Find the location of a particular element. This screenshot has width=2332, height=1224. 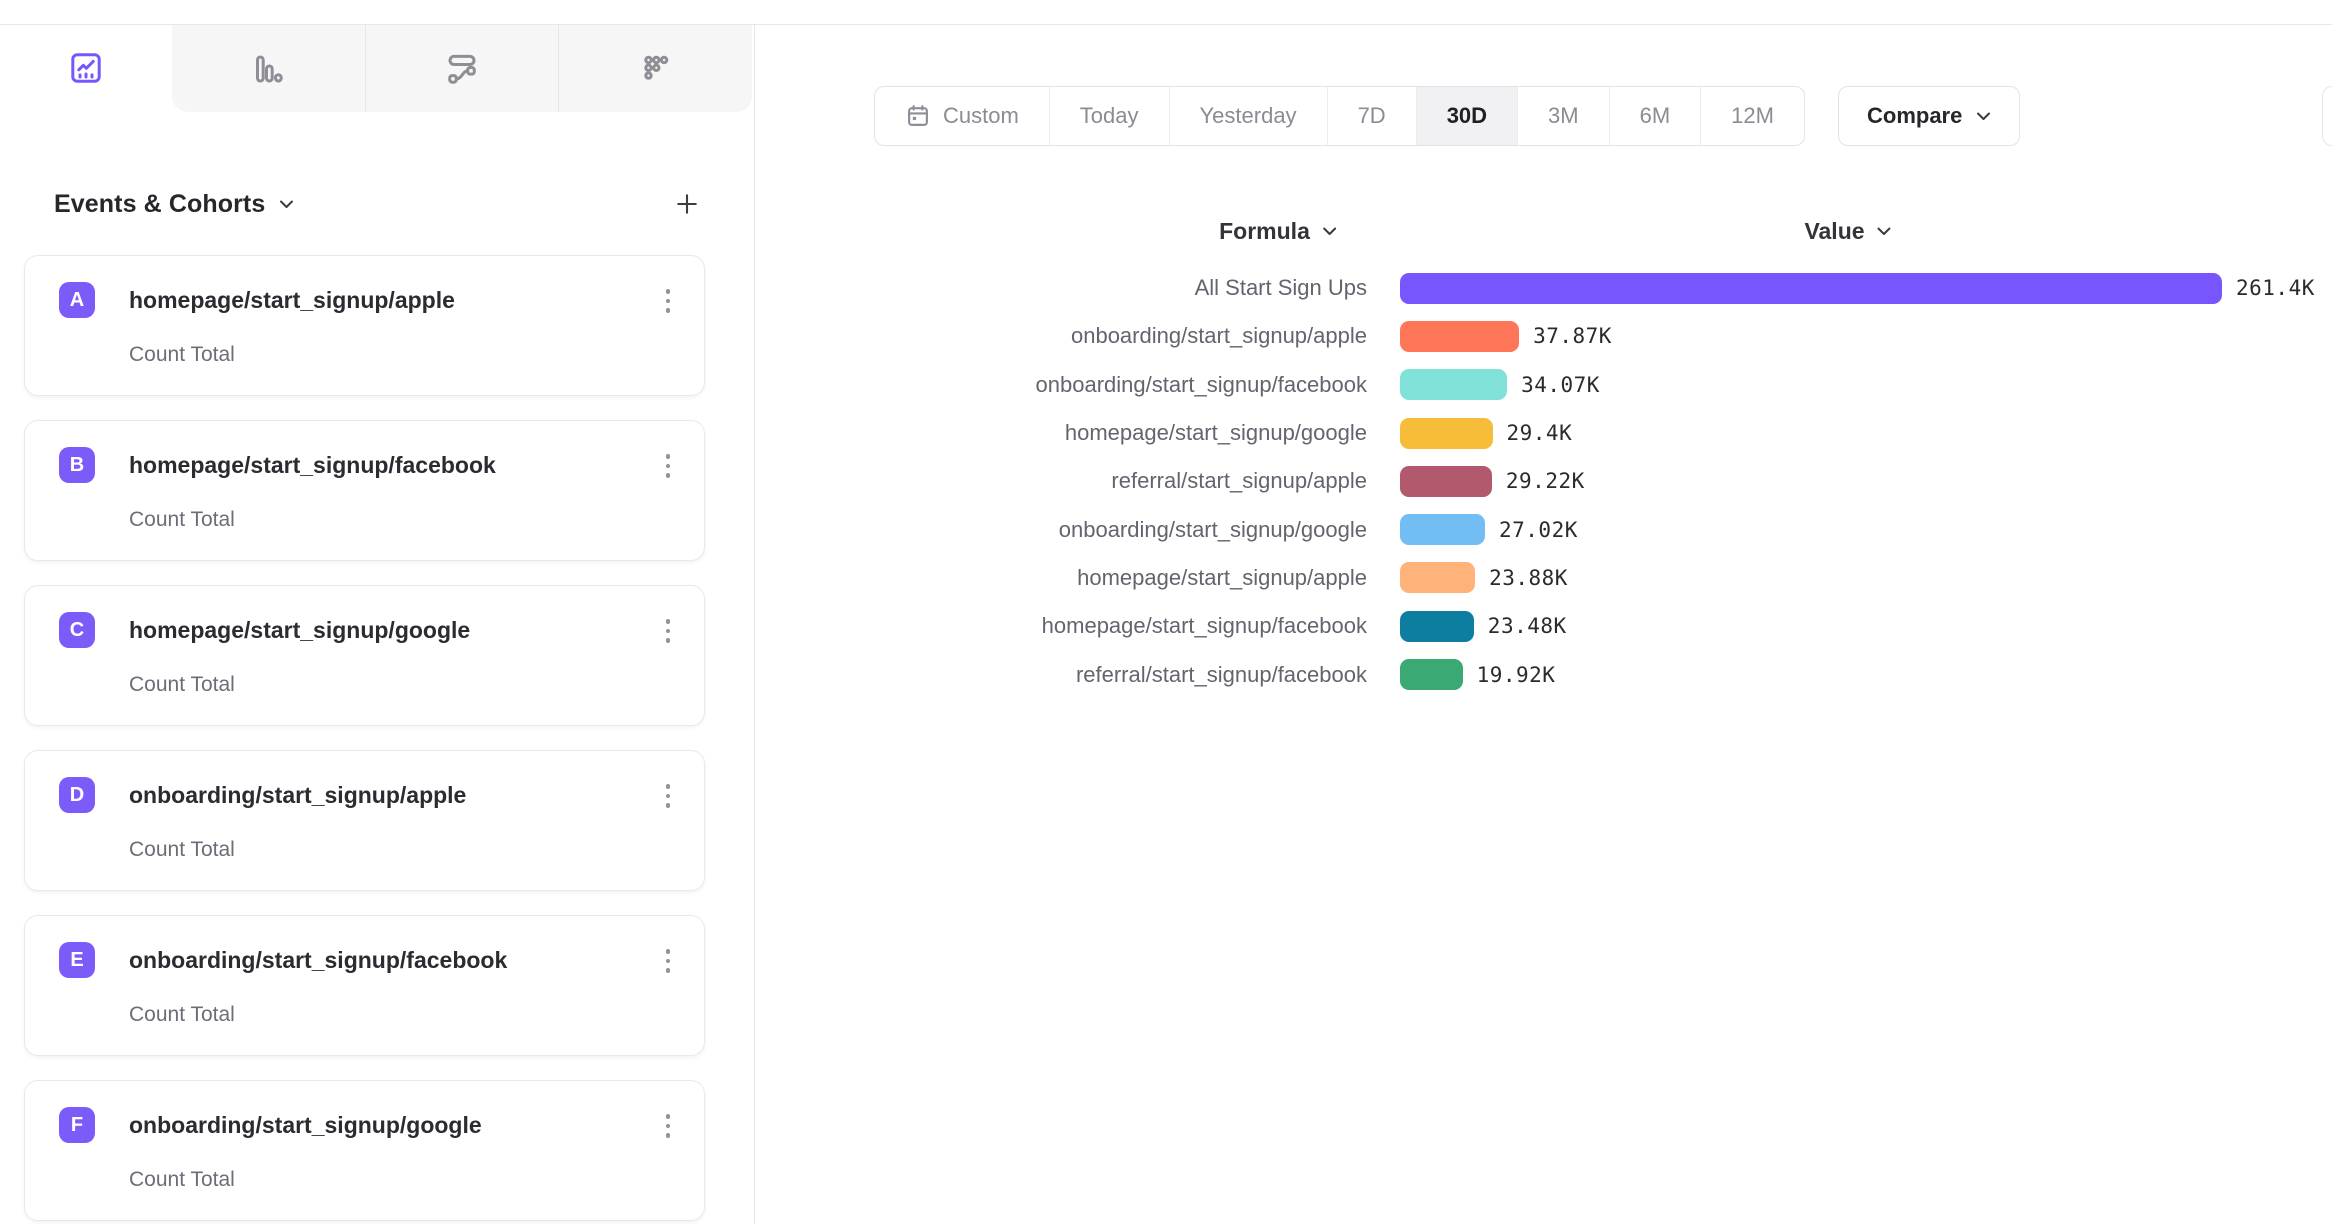

date-range-custom: Custom is located at coordinates (962, 116).